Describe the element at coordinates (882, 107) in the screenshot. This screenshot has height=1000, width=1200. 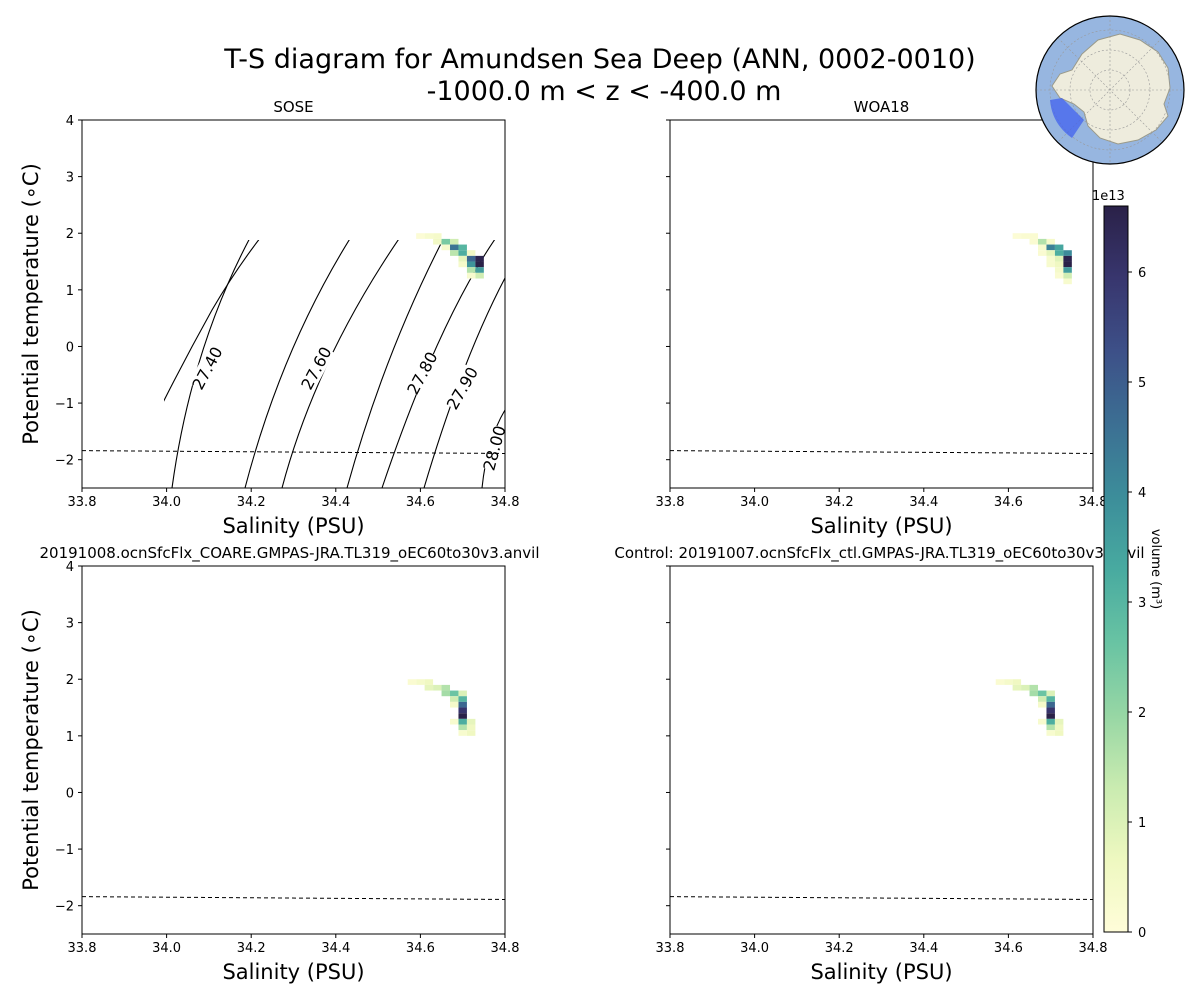
I see `panel-title: WOA18` at that location.